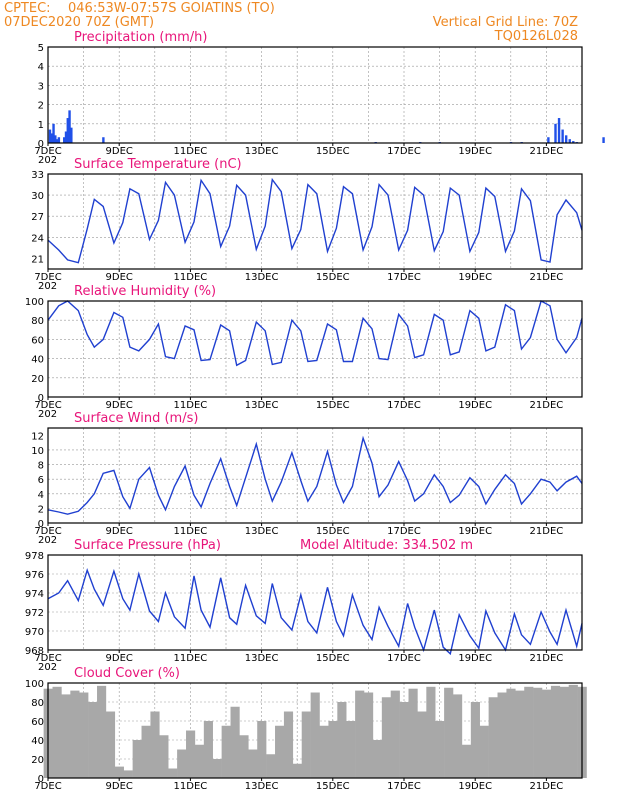 The image size is (618, 800). What do you see at coordinates (536, 36) in the screenshot?
I see `product-code: TQ0126L028` at bounding box center [536, 36].